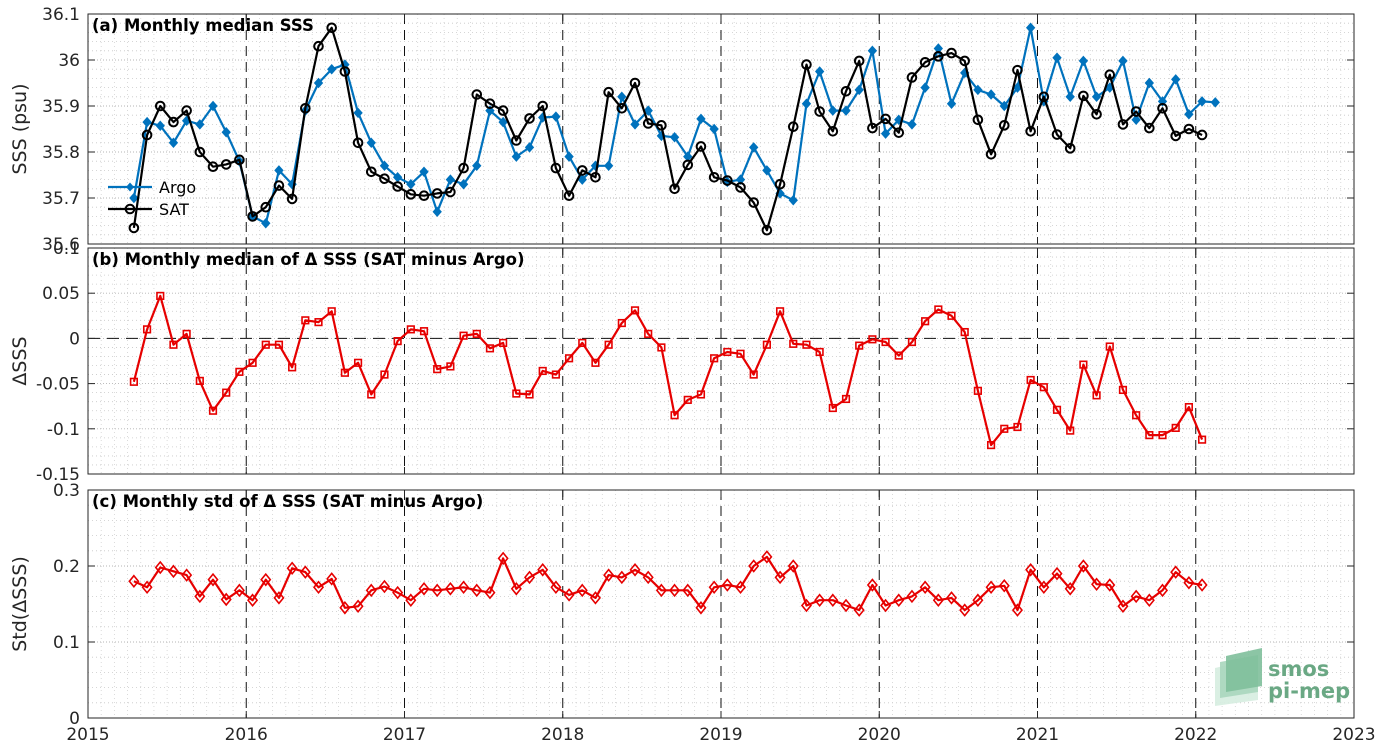 The height and width of the screenshot is (745, 1377). What do you see at coordinates (1309, 691) in the screenshot?
I see `logo-line2: pi-mep` at bounding box center [1309, 691].